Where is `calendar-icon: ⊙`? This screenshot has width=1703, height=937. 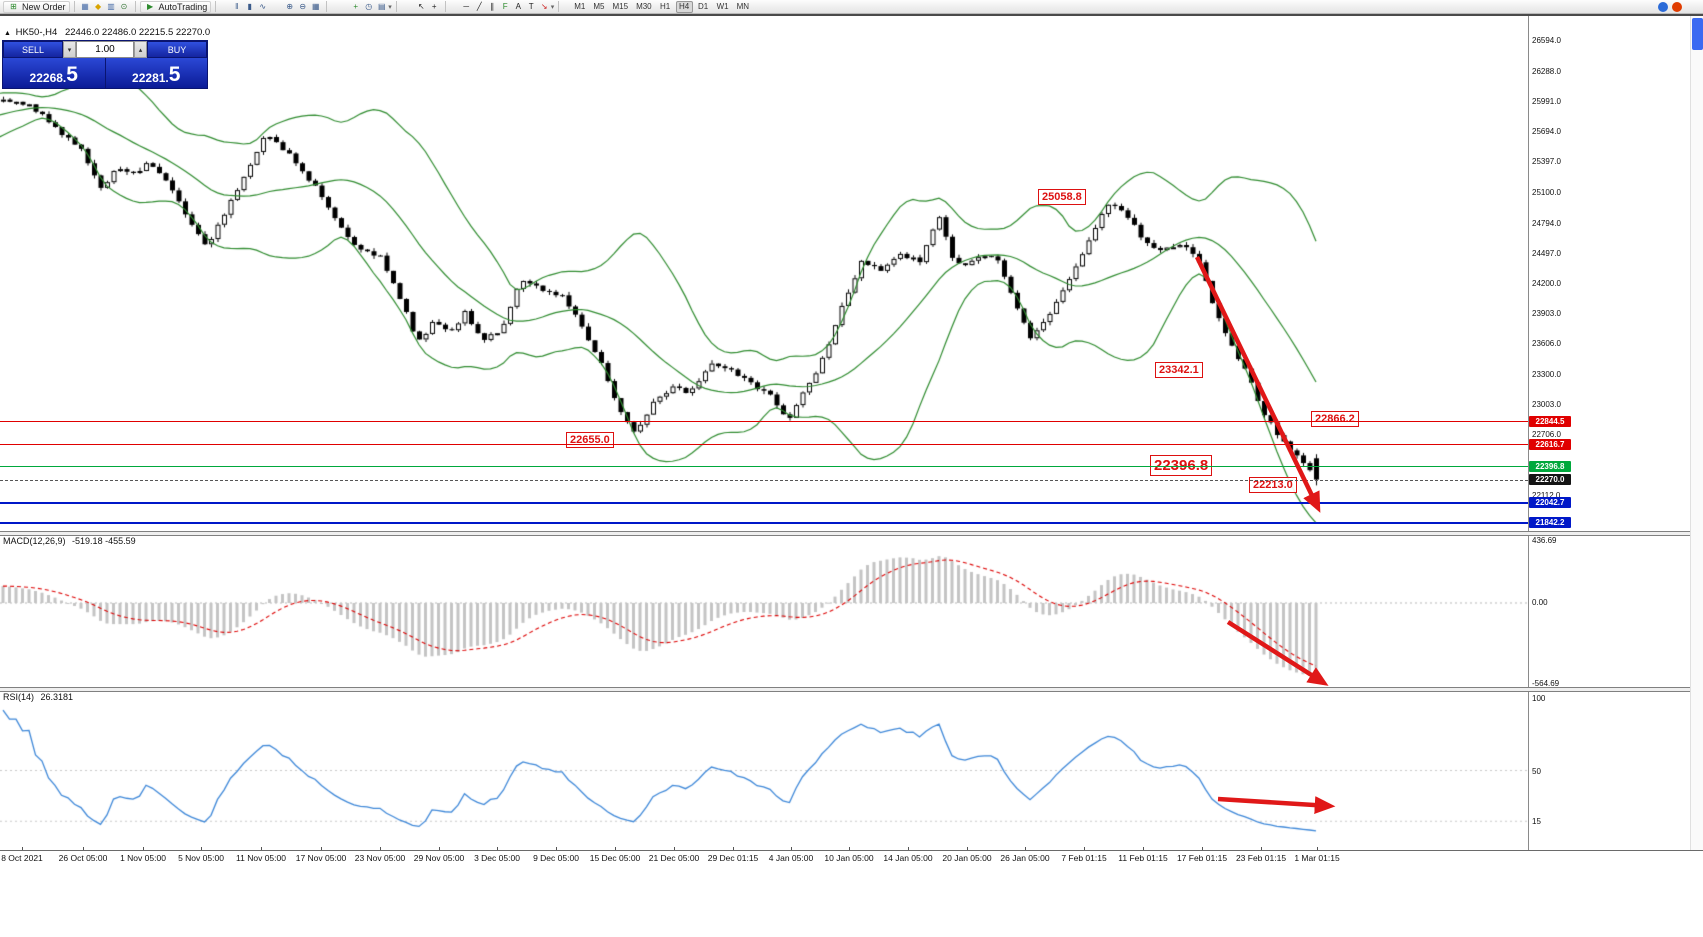
calendar-icon: ⊙ is located at coordinates (124, 6).